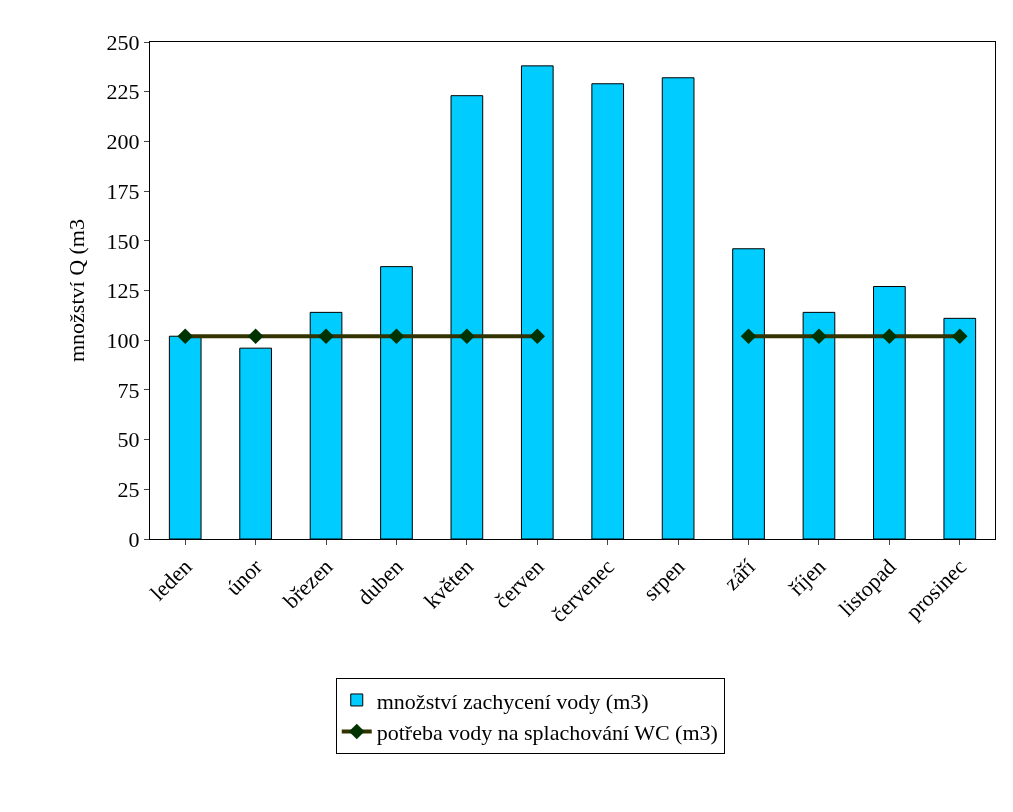 This screenshot has width=1013, height=812. Describe the element at coordinates (123, 142) in the screenshot. I see `y-tick-label: 200` at that location.